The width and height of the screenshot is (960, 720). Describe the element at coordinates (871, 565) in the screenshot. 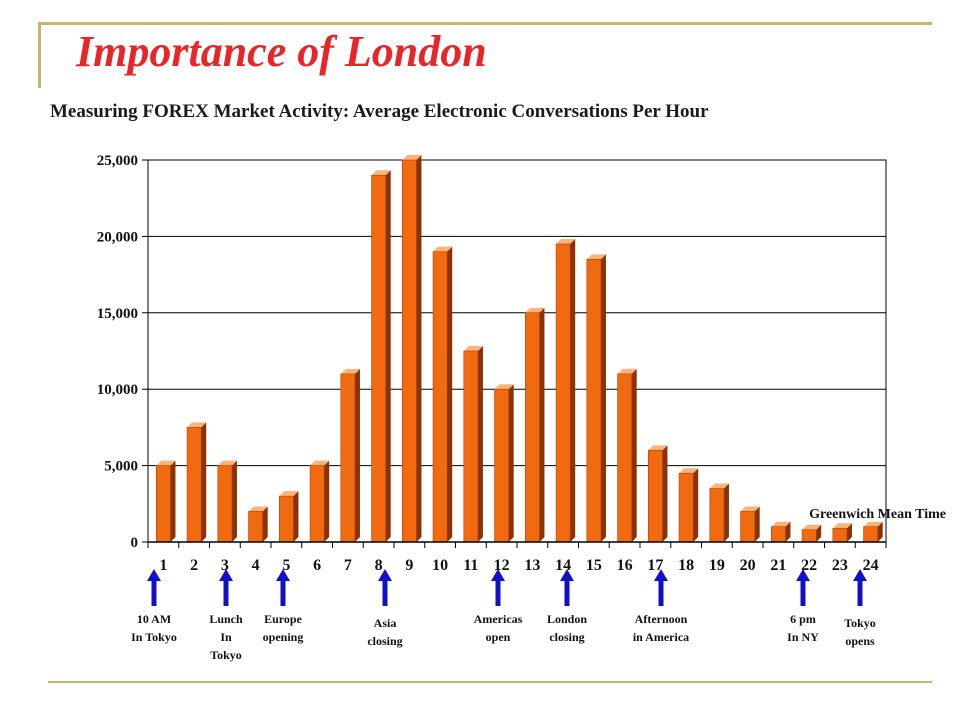

I see `x-tick-label: 24` at that location.